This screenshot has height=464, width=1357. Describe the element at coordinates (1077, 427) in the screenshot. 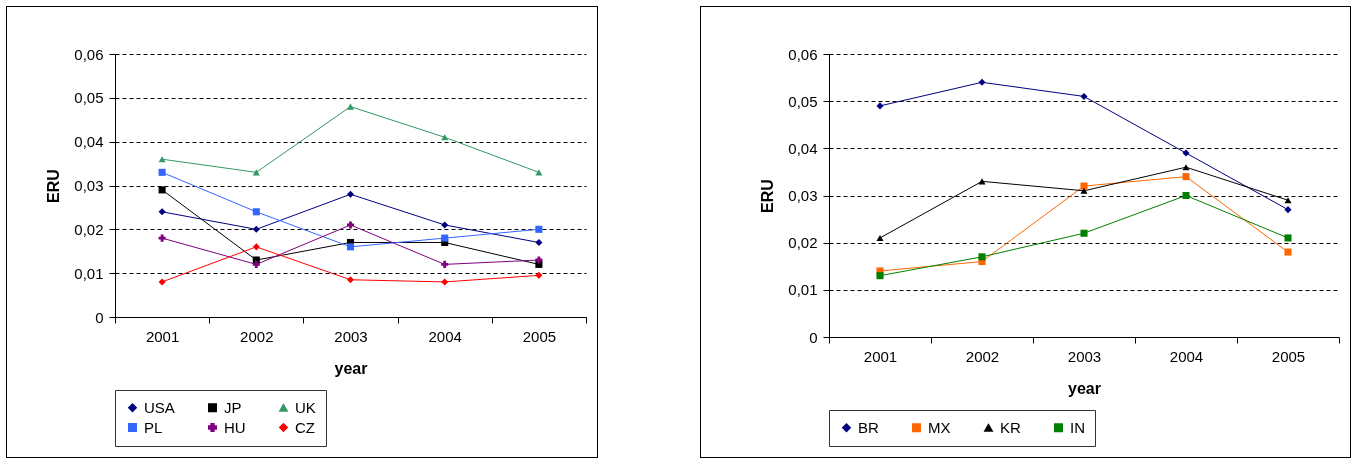

I see `legend-label: IN` at that location.